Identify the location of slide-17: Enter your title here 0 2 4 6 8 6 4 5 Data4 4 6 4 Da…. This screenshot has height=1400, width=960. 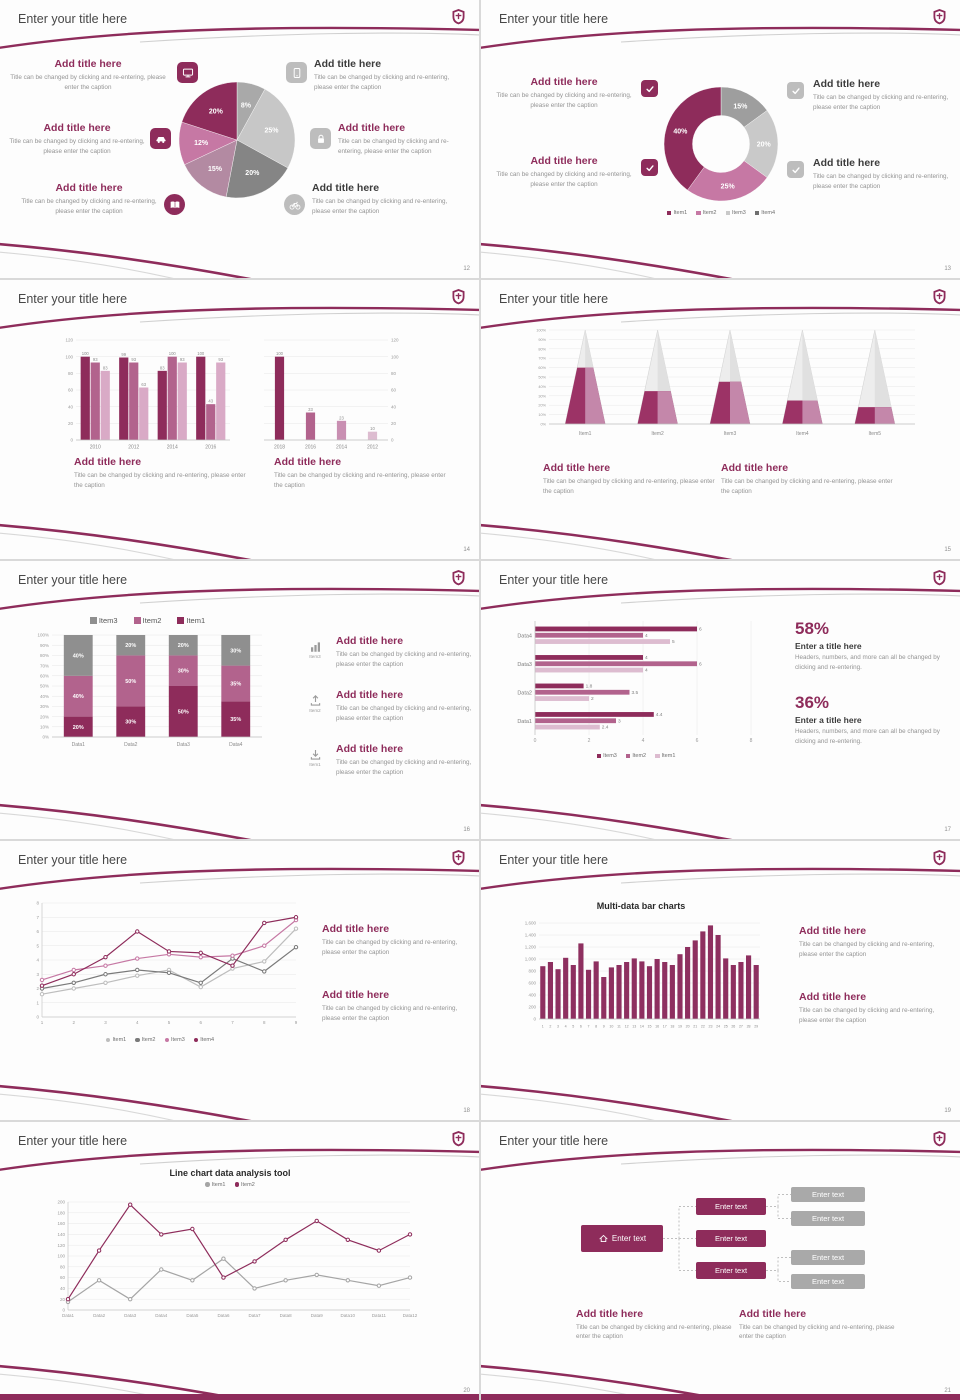
(720, 700).